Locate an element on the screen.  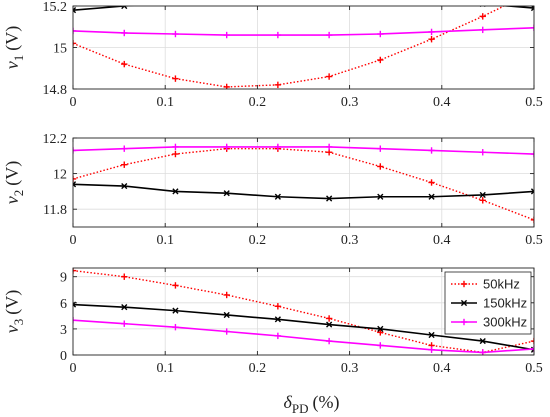
legend: 50kHz 150kHz 300kHz is located at coordinates (488, 303).